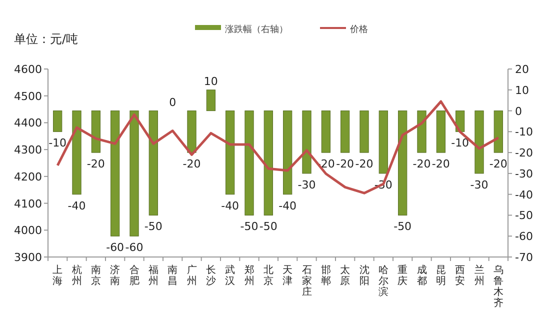 This screenshot has width=550, height=323. Describe the element at coordinates (524, 237) in the screenshot. I see `y2-tick-label: -60` at that location.